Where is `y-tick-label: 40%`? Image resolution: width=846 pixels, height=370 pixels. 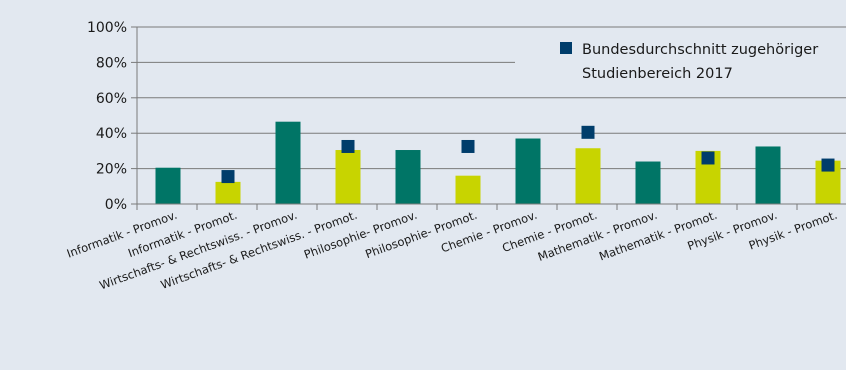 y-tick-label: 40% is located at coordinates (111, 134).